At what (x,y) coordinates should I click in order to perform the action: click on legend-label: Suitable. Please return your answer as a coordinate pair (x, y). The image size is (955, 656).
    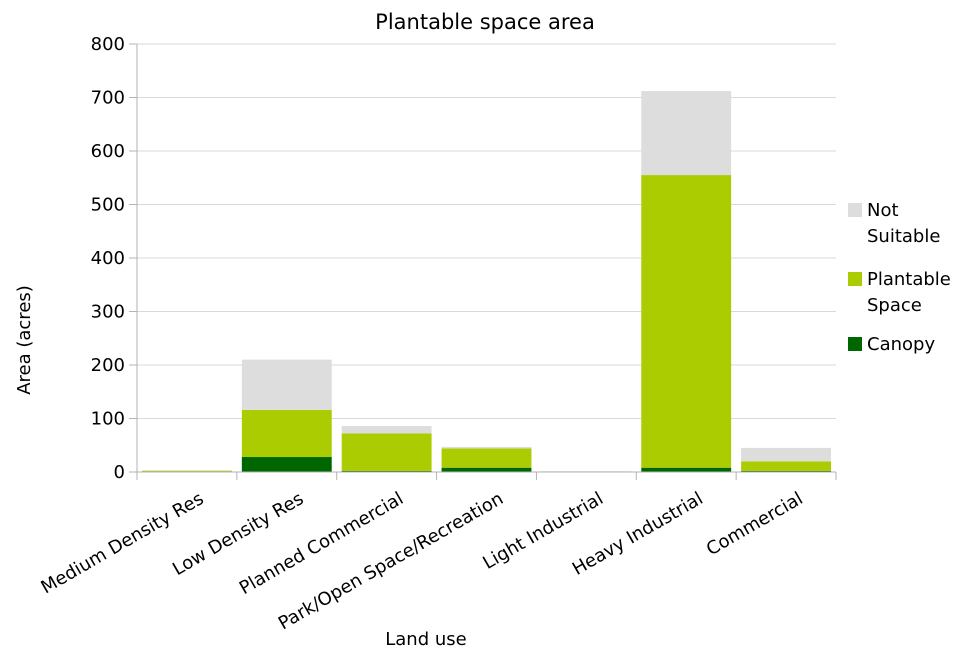
    Looking at the image, I should click on (903, 236).